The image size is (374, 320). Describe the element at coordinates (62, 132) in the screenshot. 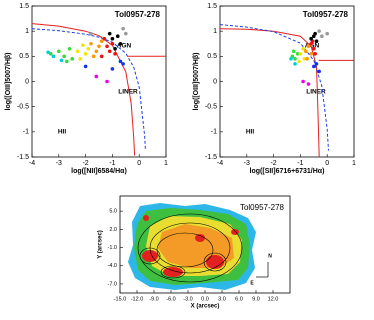

I see `annotation: HII` at that location.